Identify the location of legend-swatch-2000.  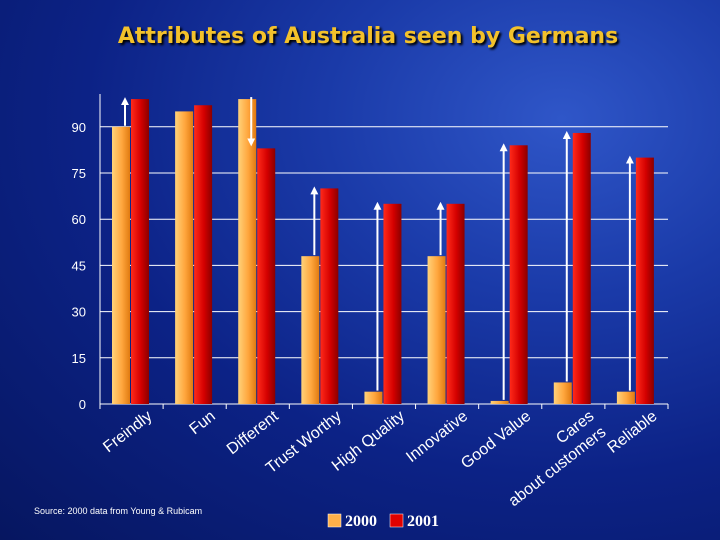
(334, 520).